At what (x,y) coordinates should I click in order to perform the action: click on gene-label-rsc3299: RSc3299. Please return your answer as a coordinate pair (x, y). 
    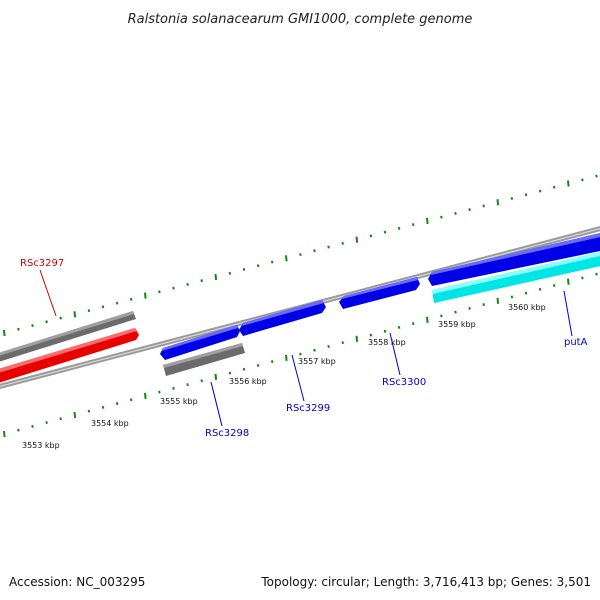
    Looking at the image, I should click on (308, 408).